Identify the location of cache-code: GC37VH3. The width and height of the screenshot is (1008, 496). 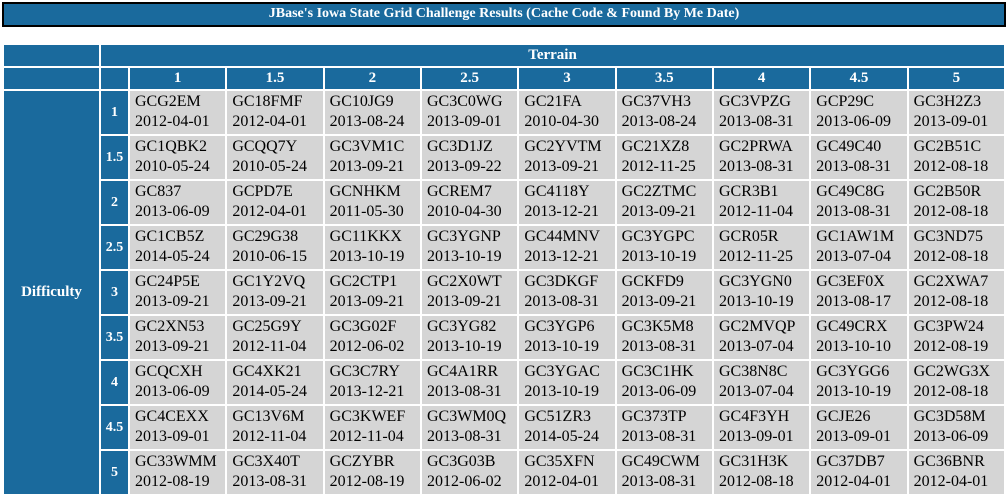
(656, 101).